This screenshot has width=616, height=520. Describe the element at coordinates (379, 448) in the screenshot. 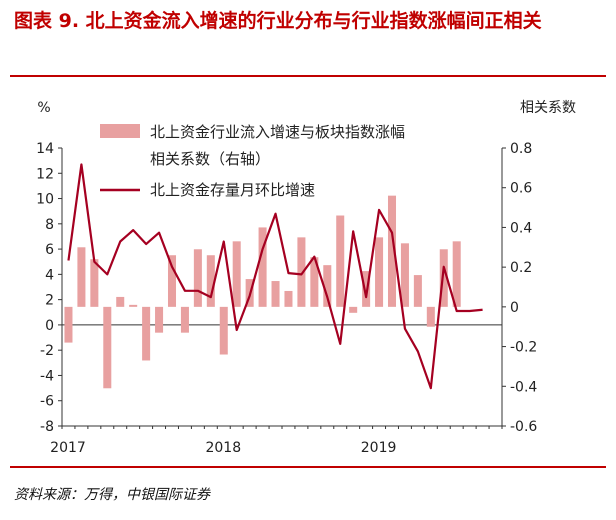

I see `x-axis-year-label: 2019` at that location.